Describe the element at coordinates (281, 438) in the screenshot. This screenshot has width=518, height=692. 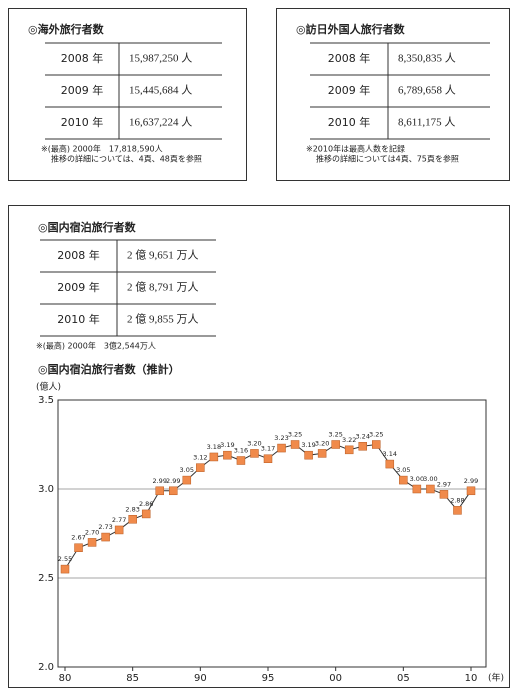
I see `value-label: 3.23` at that location.